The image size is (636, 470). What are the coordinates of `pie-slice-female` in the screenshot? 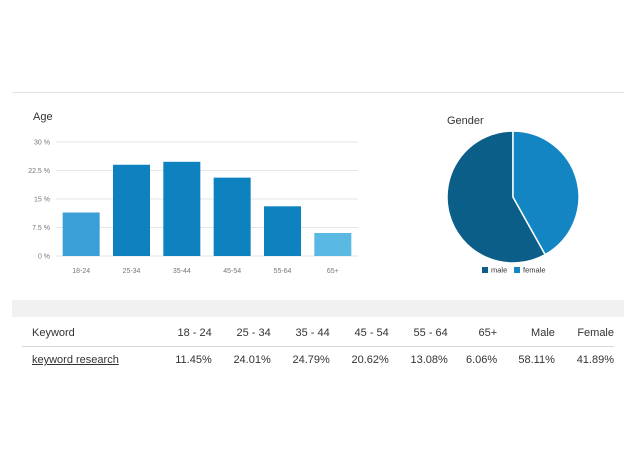 It's located at (546, 193).